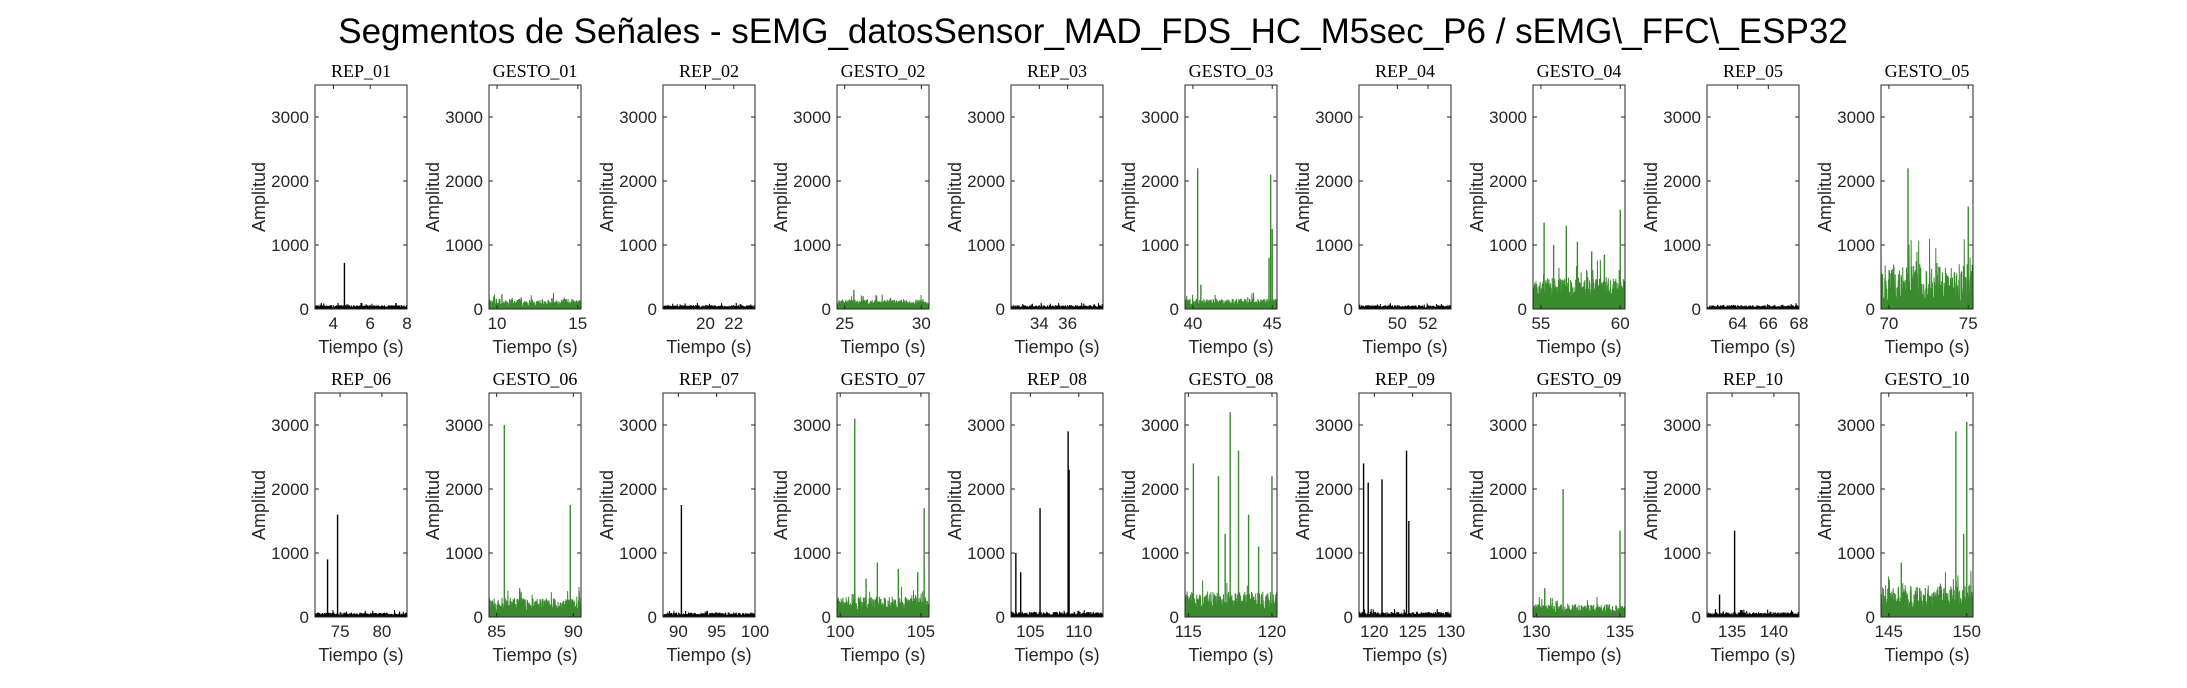 This screenshot has height=688, width=2187. Describe the element at coordinates (1927, 71) in the screenshot. I see `subplot-title: GESTO_05` at that location.